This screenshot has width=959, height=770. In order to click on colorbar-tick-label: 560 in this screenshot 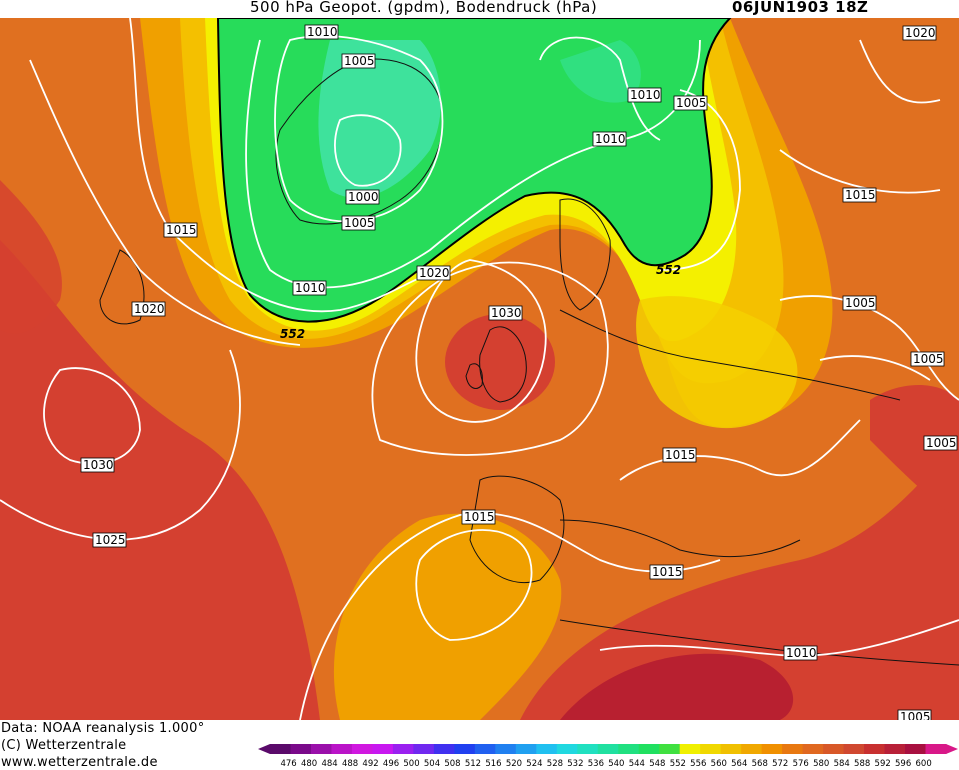, I will do `click(719, 764)`.